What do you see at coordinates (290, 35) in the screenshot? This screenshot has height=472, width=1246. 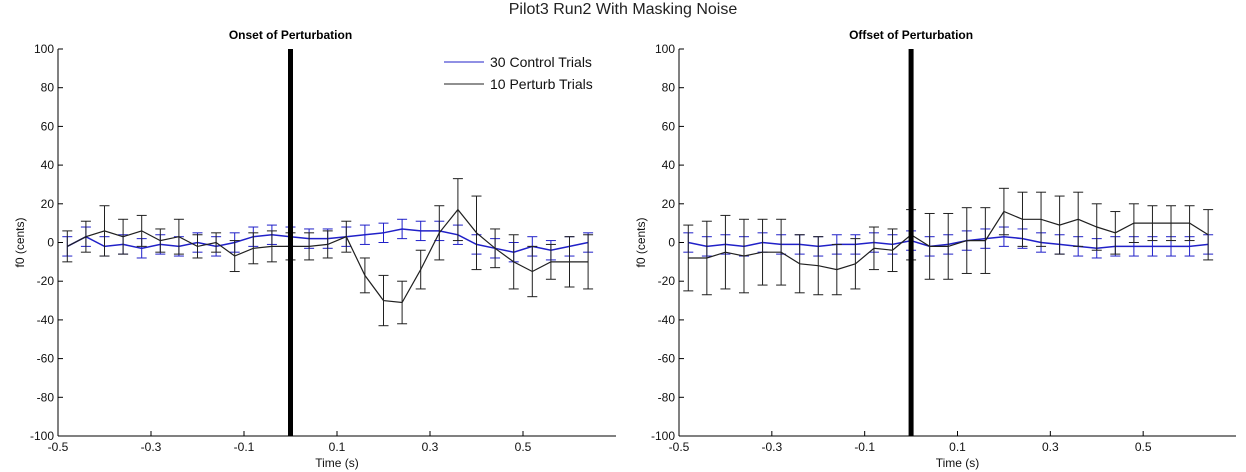 I see `panel-title: Onset of Perturbation` at bounding box center [290, 35].